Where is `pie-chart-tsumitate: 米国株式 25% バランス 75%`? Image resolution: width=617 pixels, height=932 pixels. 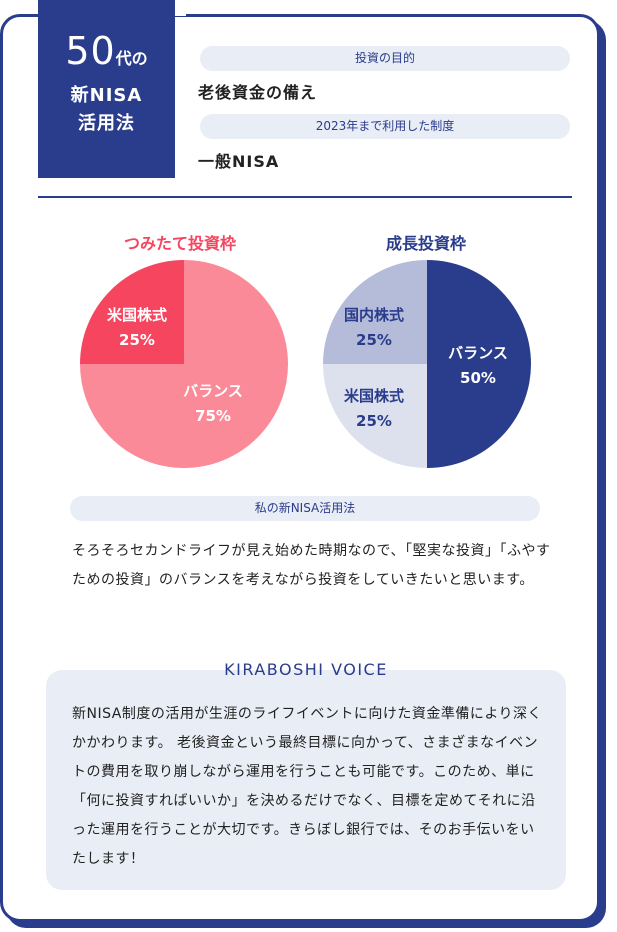 pie-chart-tsumitate: 米国株式 25% バランス 75% is located at coordinates (184, 364).